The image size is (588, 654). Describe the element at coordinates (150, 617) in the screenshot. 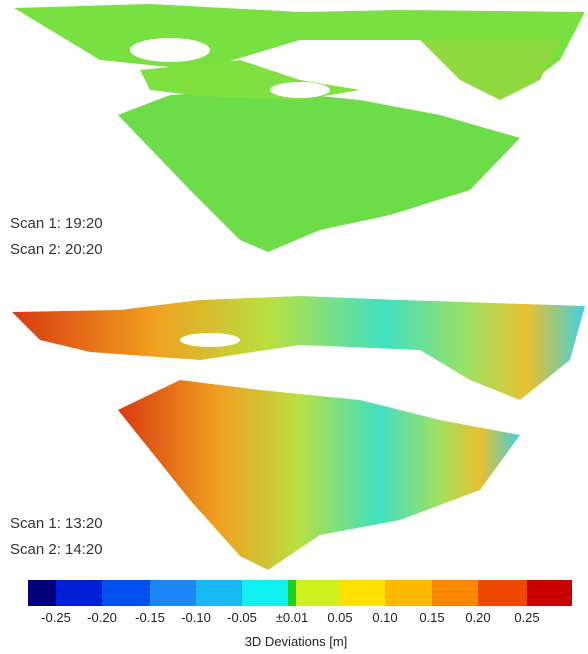

I see `tick-label: -0.15` at that location.